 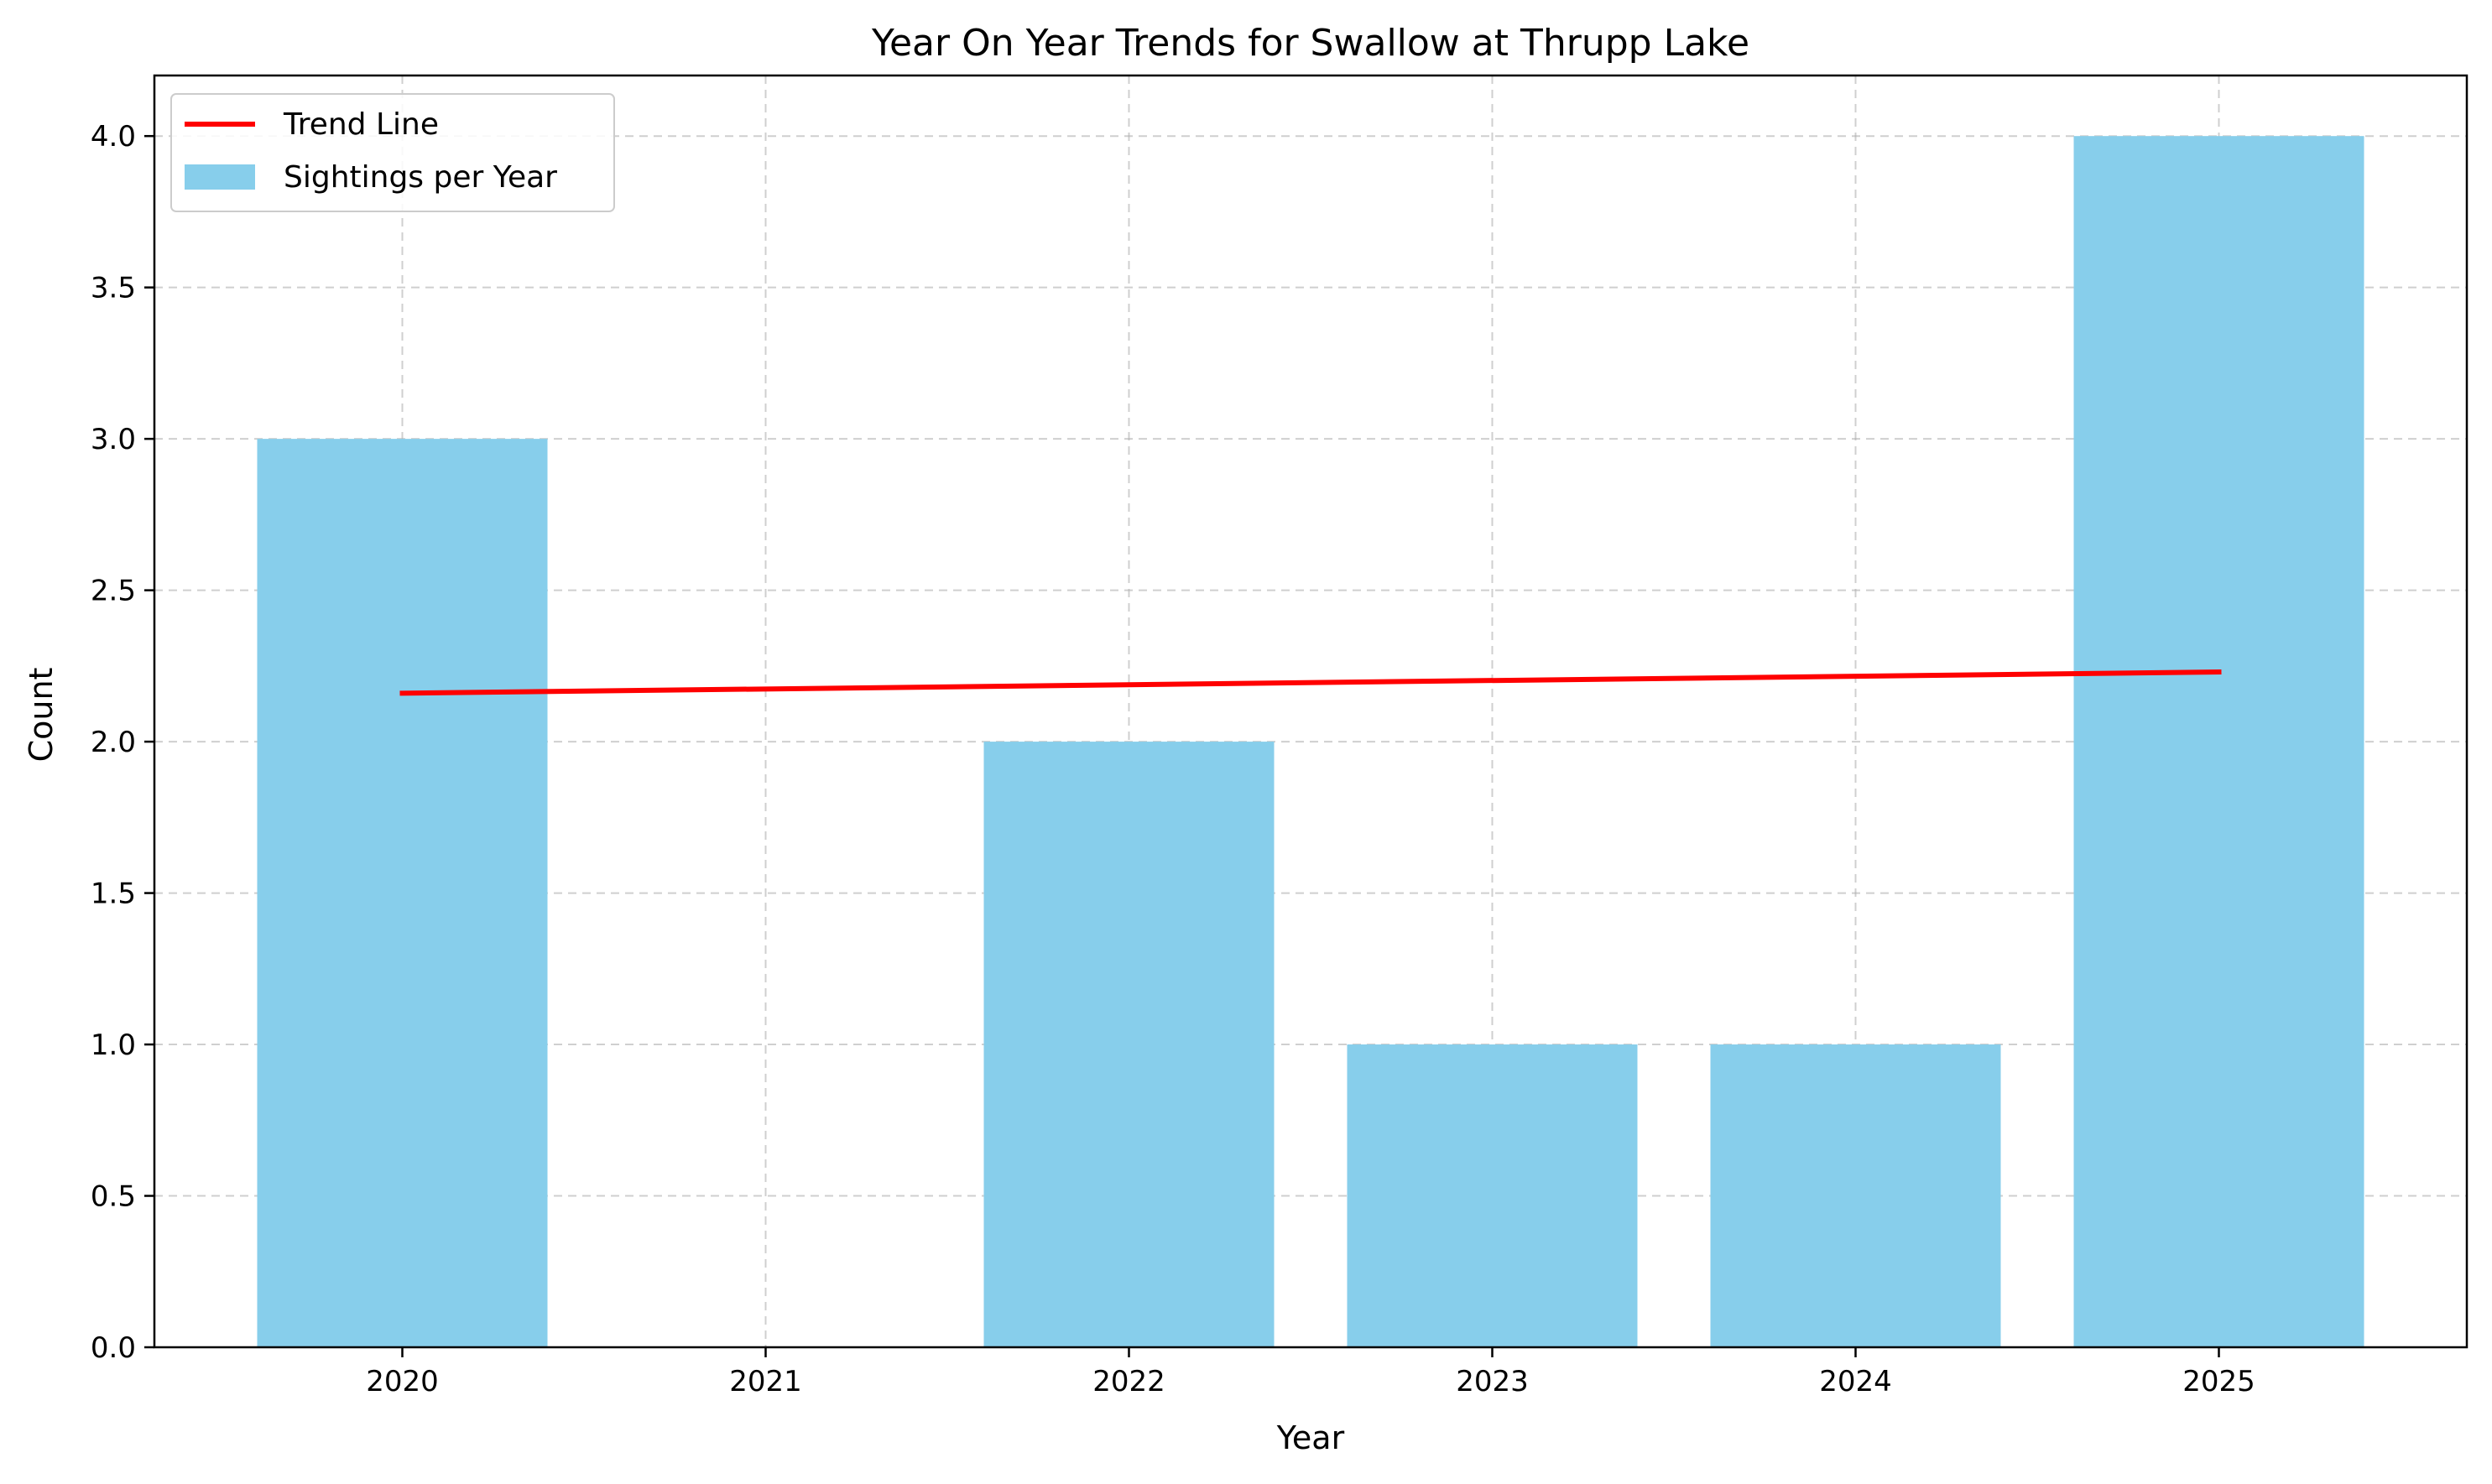 I want to click on x-tick-label: 2024, so click(x=1855, y=1381).